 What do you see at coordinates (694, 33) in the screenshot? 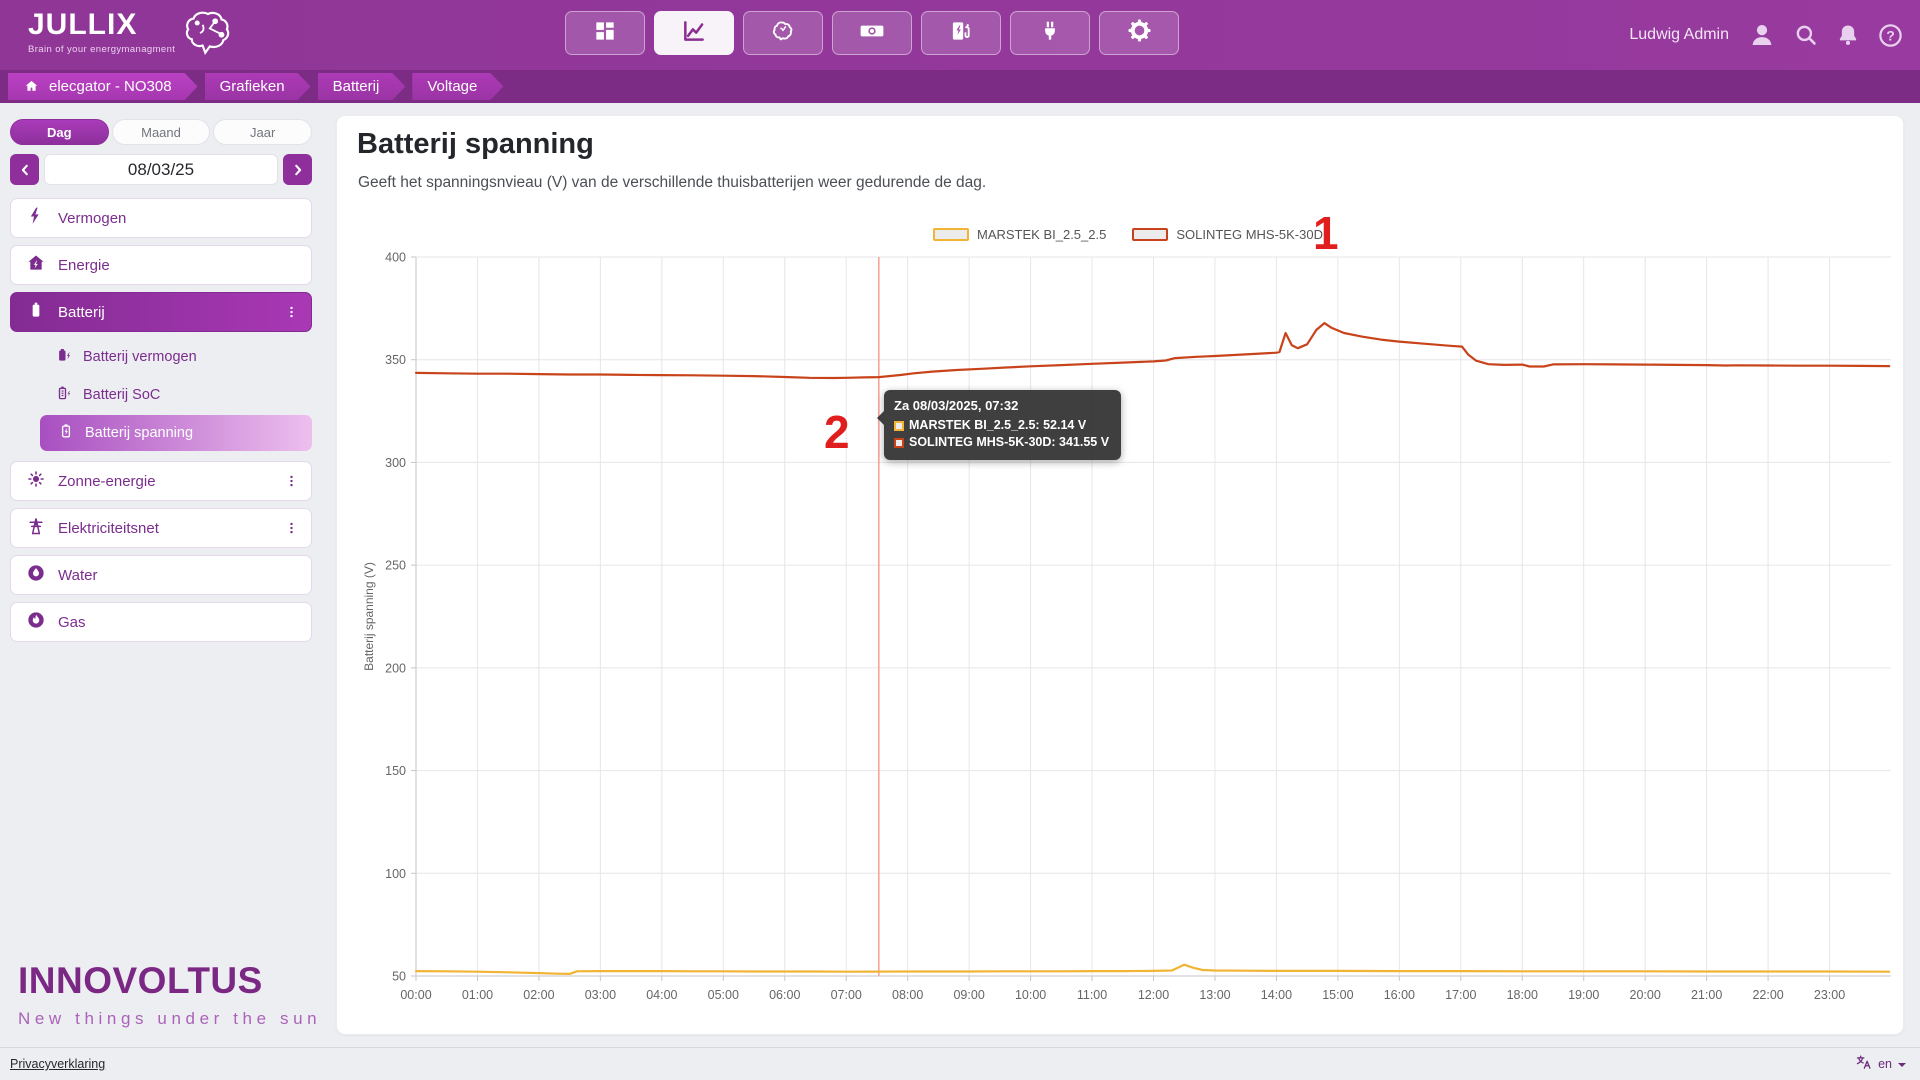
I see `nav-charts-button` at bounding box center [694, 33].